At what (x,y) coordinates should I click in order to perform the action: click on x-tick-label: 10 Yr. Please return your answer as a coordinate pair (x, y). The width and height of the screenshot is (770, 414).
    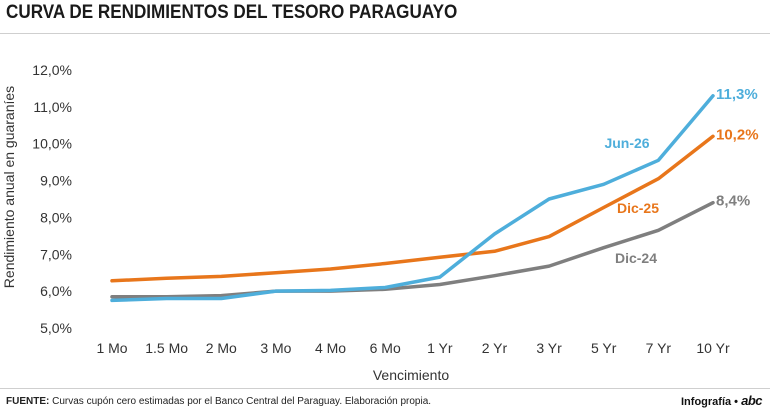
    Looking at the image, I should click on (713, 348).